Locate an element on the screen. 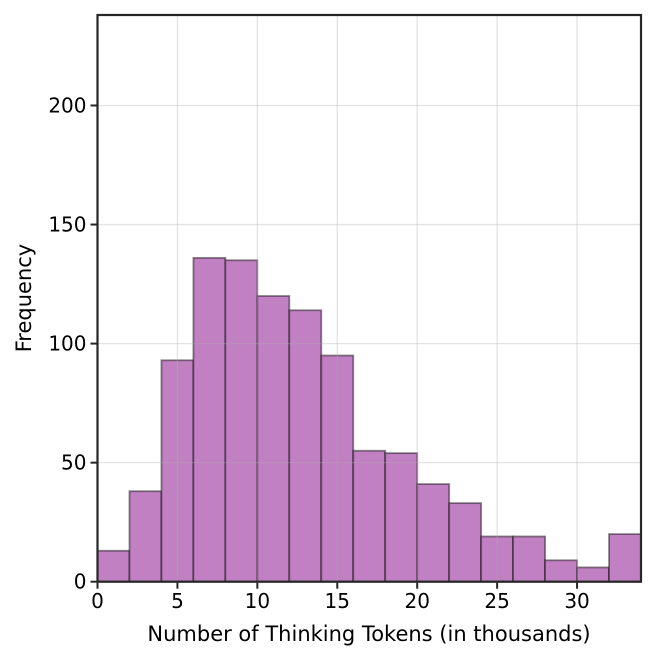 Image resolution: width=658 pixels, height=660 pixels. x-tick-label: 15 is located at coordinates (337, 601).